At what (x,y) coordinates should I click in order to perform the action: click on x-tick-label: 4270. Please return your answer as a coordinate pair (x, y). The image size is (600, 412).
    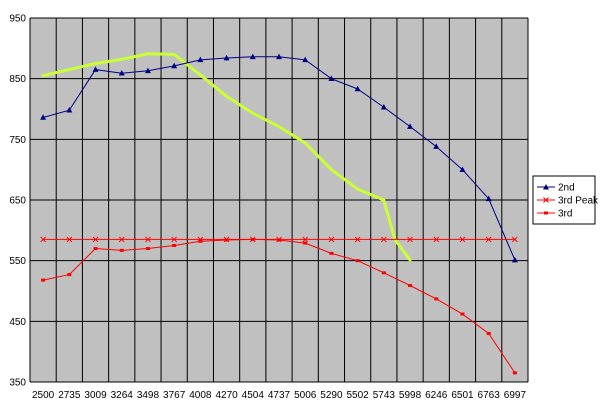
    Looking at the image, I should click on (226, 395).